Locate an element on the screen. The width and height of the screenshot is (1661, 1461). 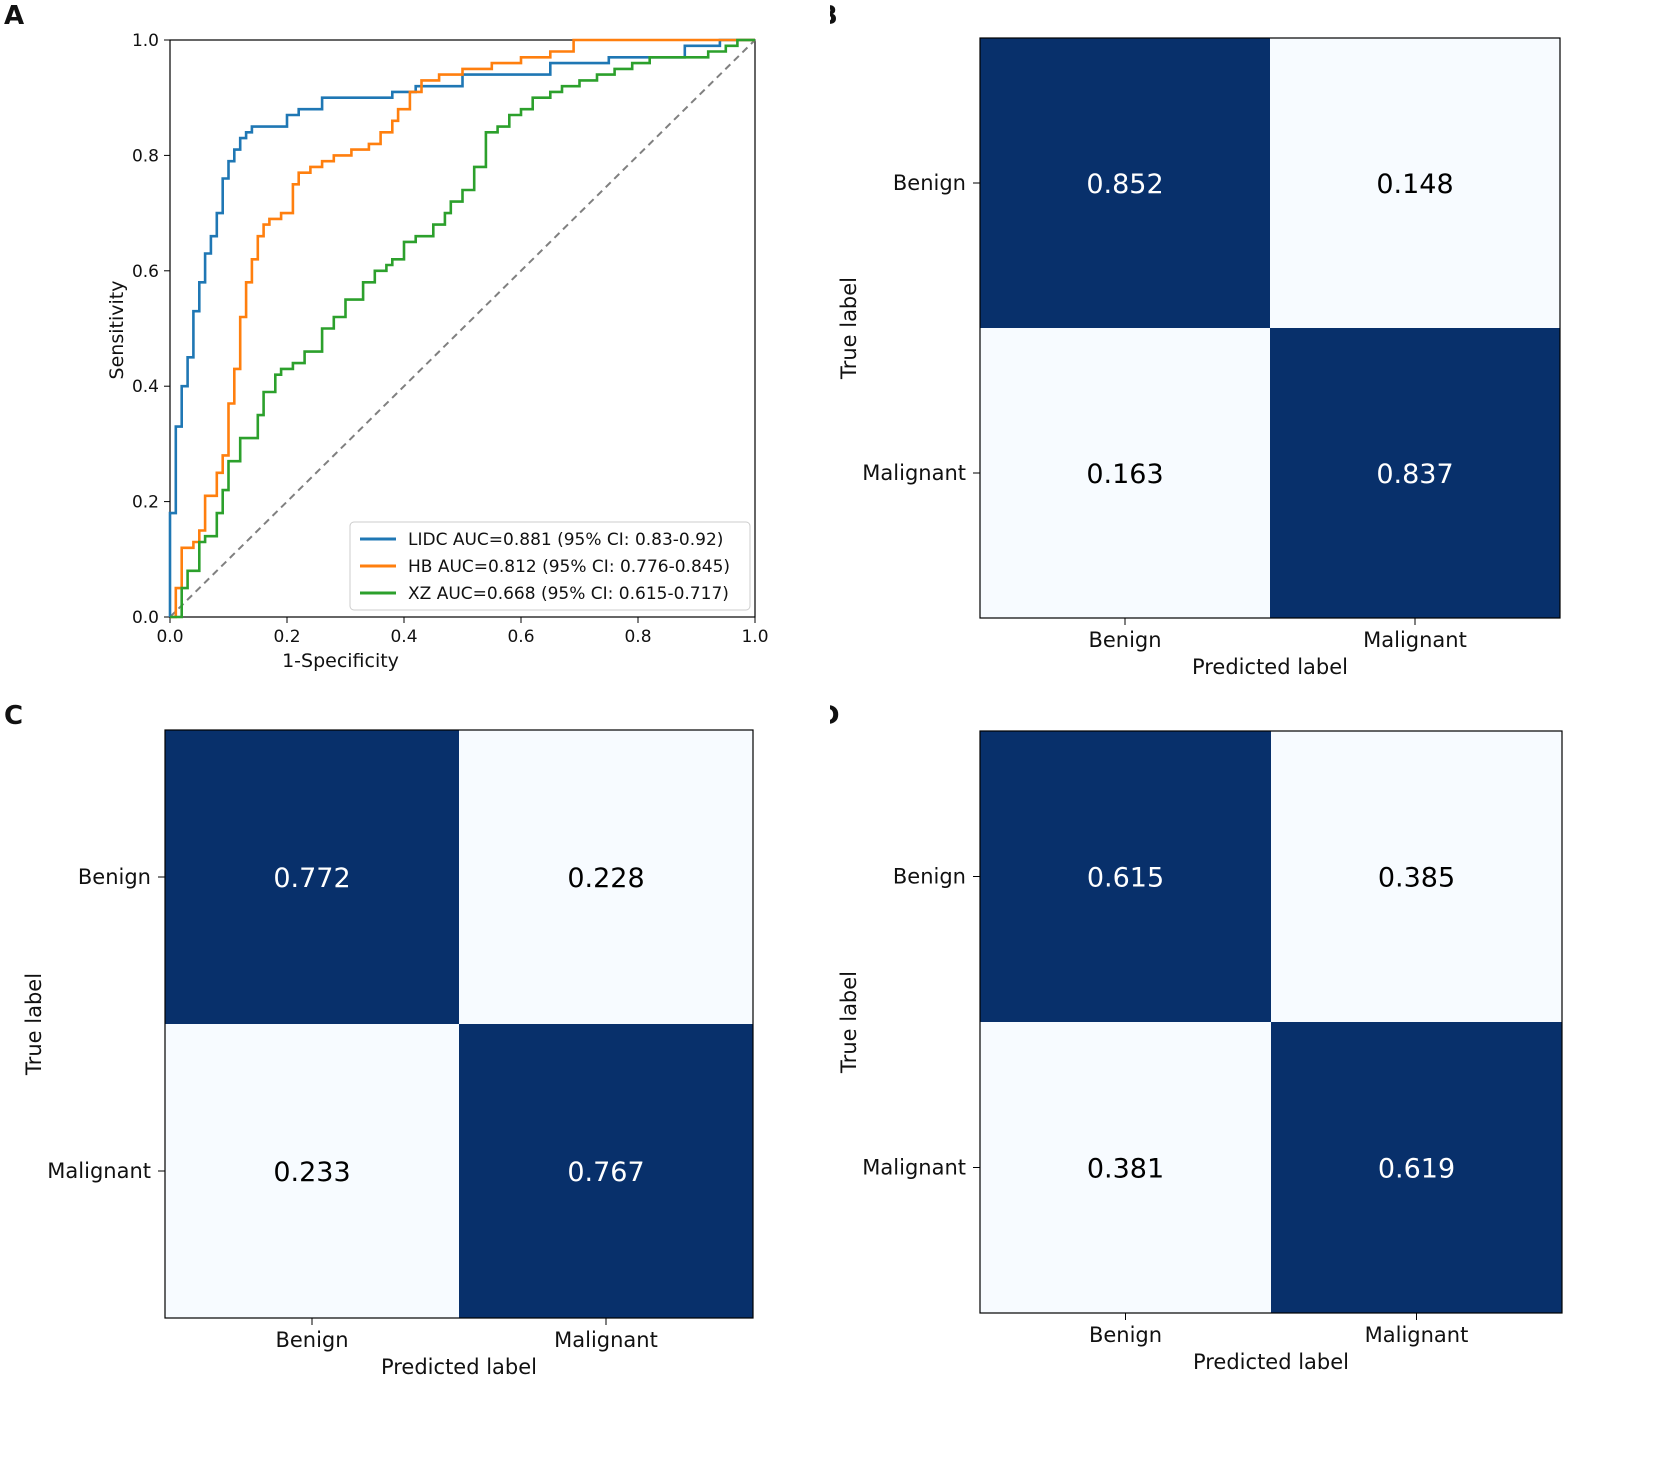
roc-curve-xz is located at coordinates (462, 328).